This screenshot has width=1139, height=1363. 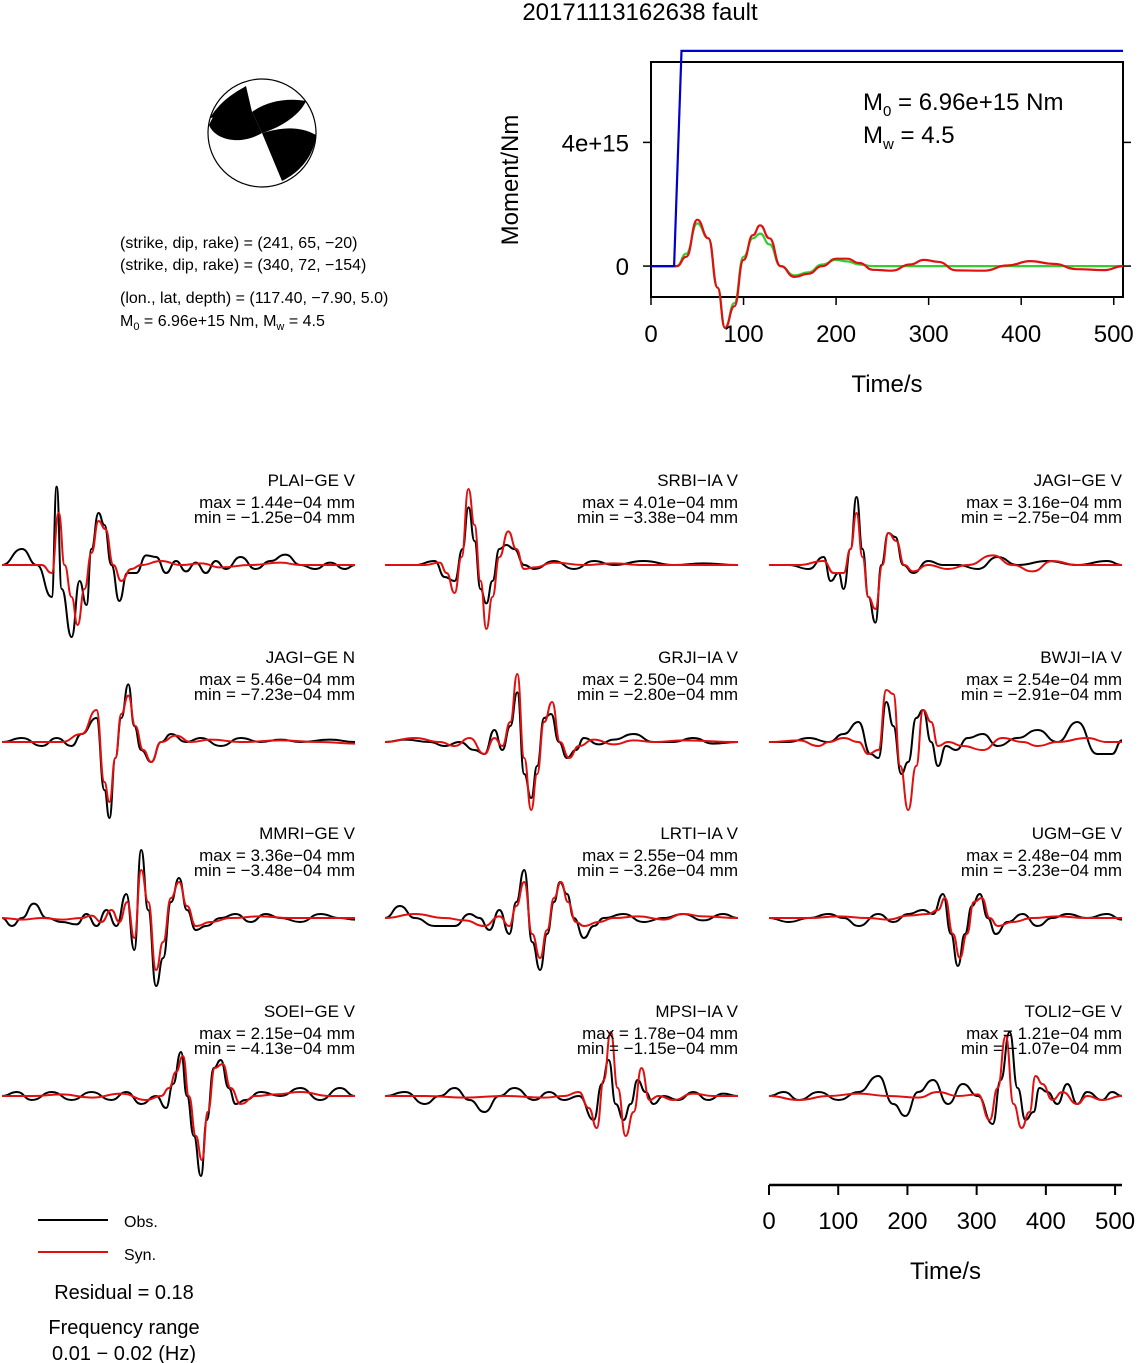 What do you see at coordinates (660, 502) in the screenshot?
I see `trace-max-label: max = 4.01e−04 mm` at bounding box center [660, 502].